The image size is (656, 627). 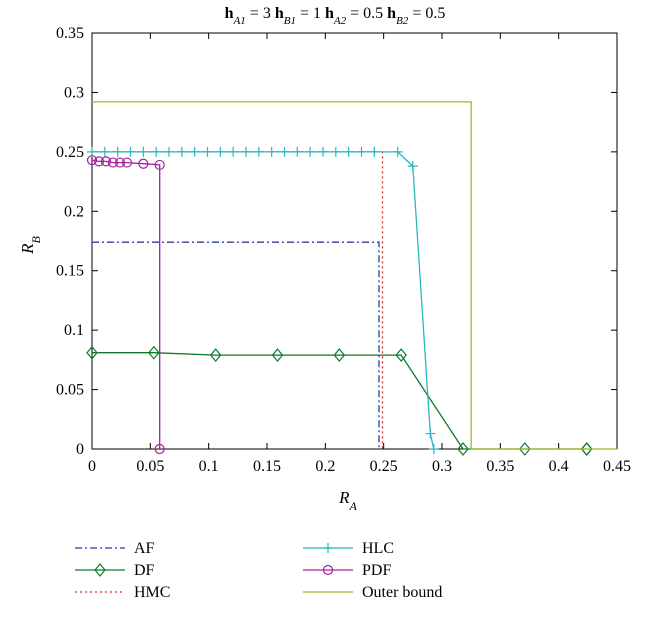 I want to click on y-tick-label: 0.15, so click(x=70, y=271).